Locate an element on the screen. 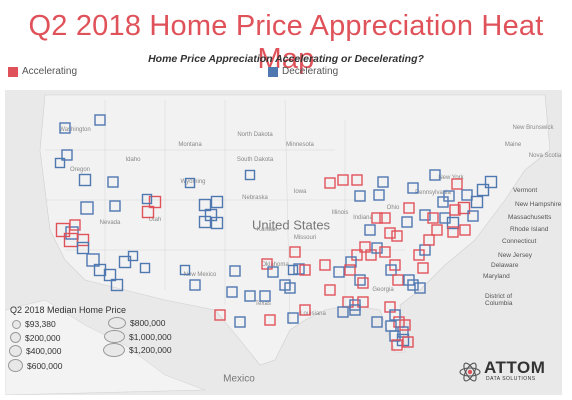 The width and height of the screenshot is (572, 400). legend-accelerating: Accelerating is located at coordinates (42, 71).